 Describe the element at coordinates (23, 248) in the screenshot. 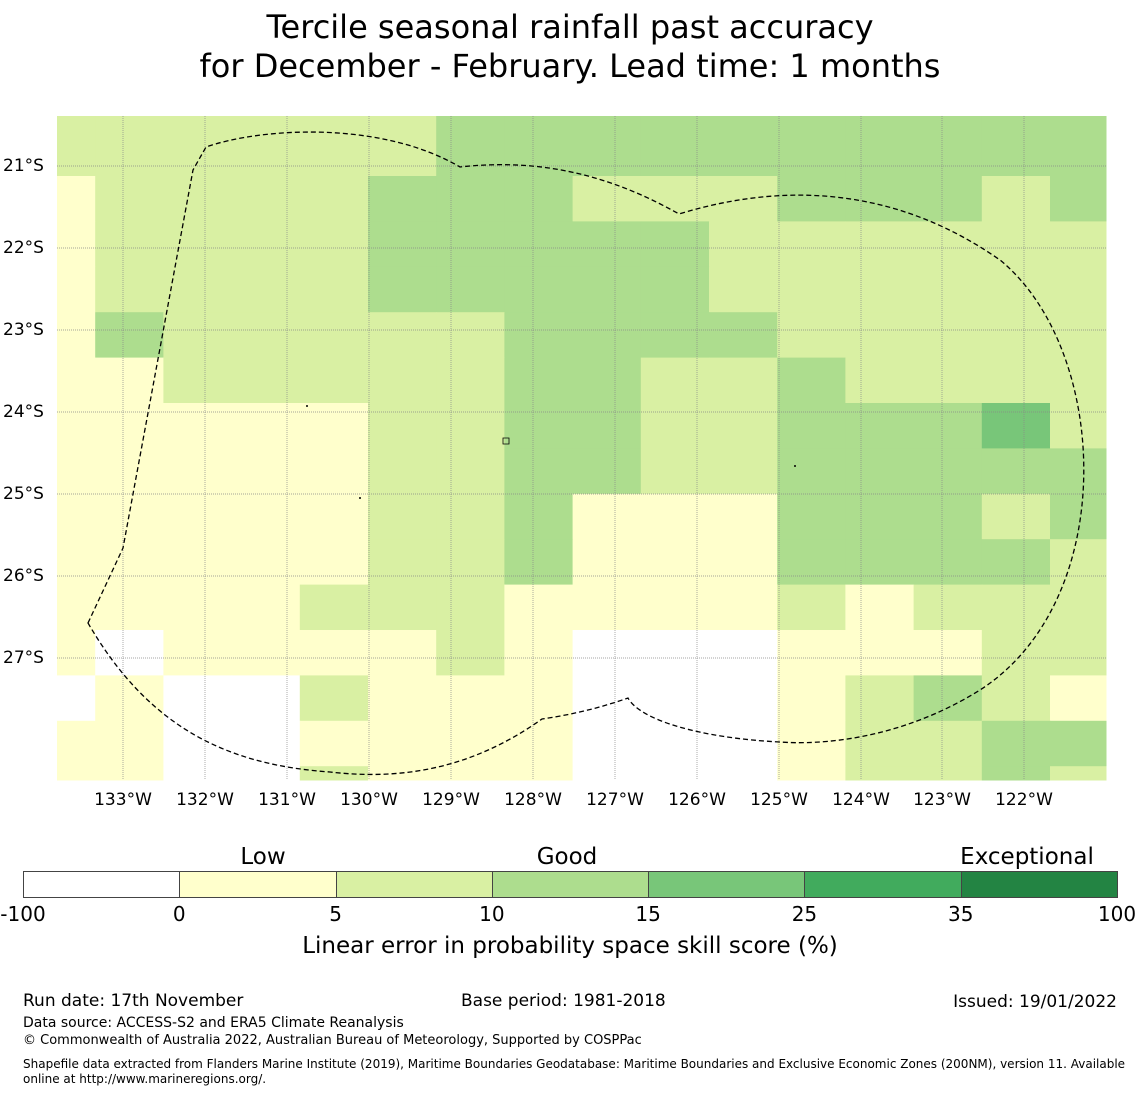

I see `latitude-tick-label: 22°S` at that location.